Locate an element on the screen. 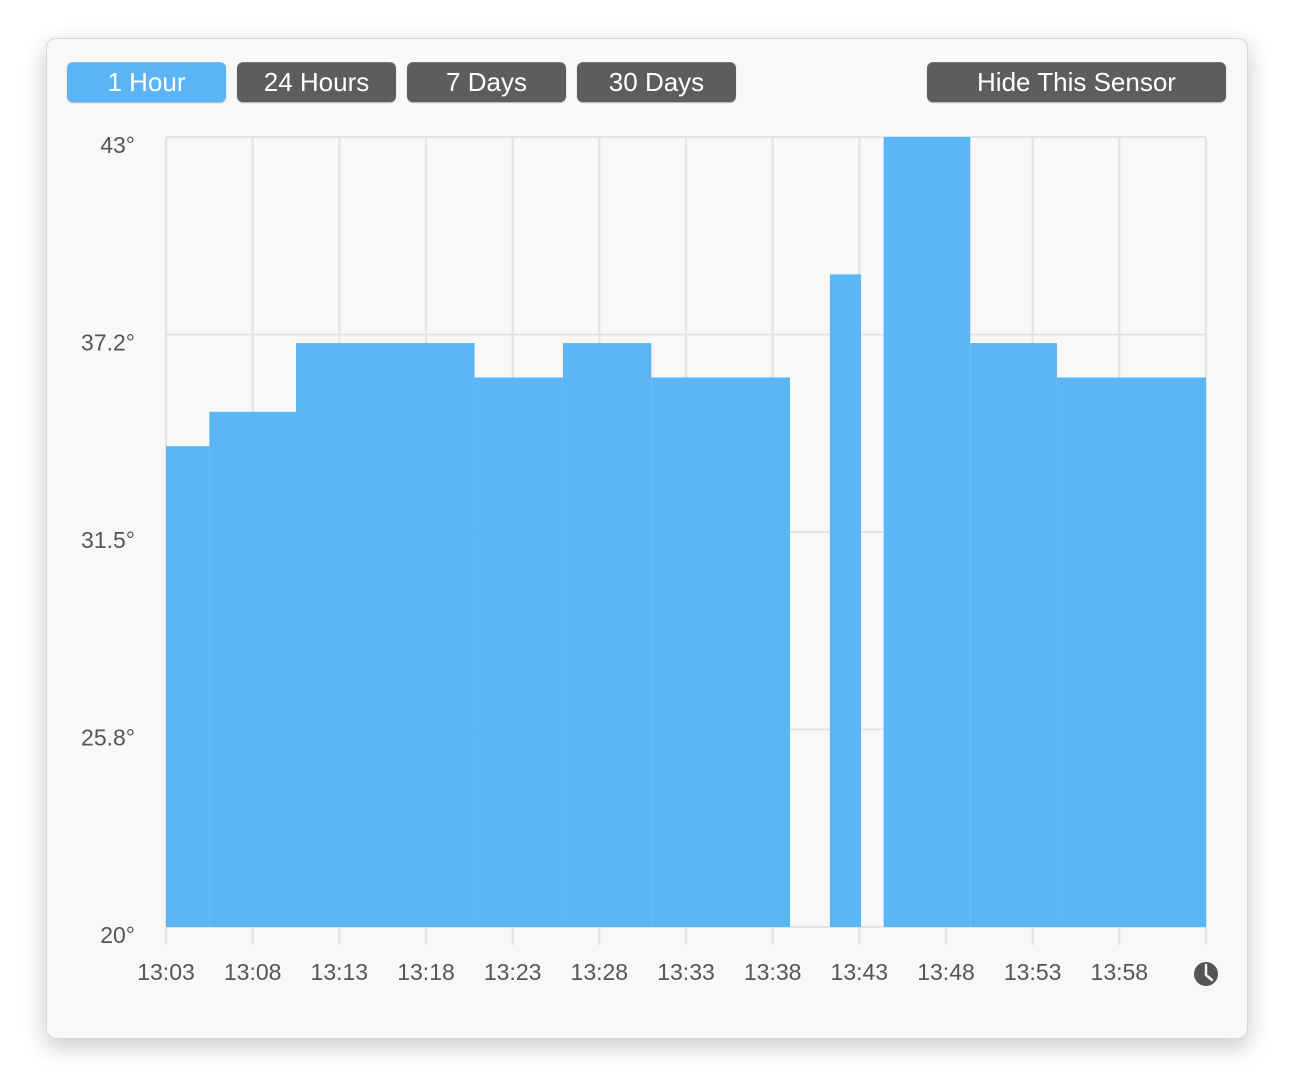 The width and height of the screenshot is (1292, 1092). x-tick-label: 13:28 is located at coordinates (600, 972).